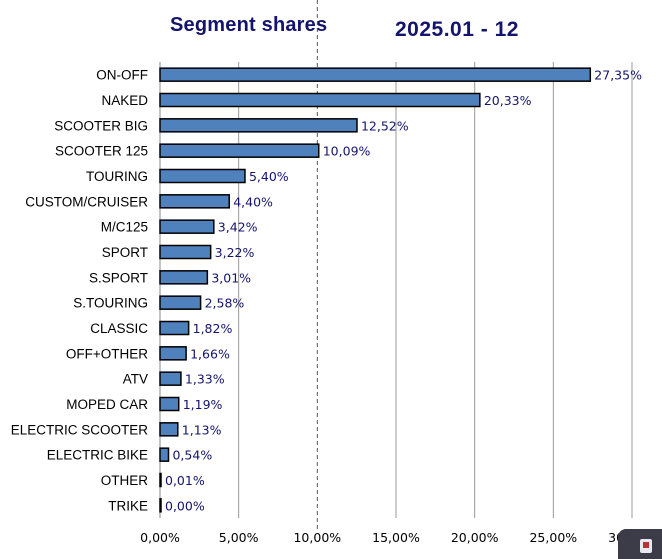  What do you see at coordinates (122, 75) in the screenshot?
I see `category-label: ON-OFF` at bounding box center [122, 75].